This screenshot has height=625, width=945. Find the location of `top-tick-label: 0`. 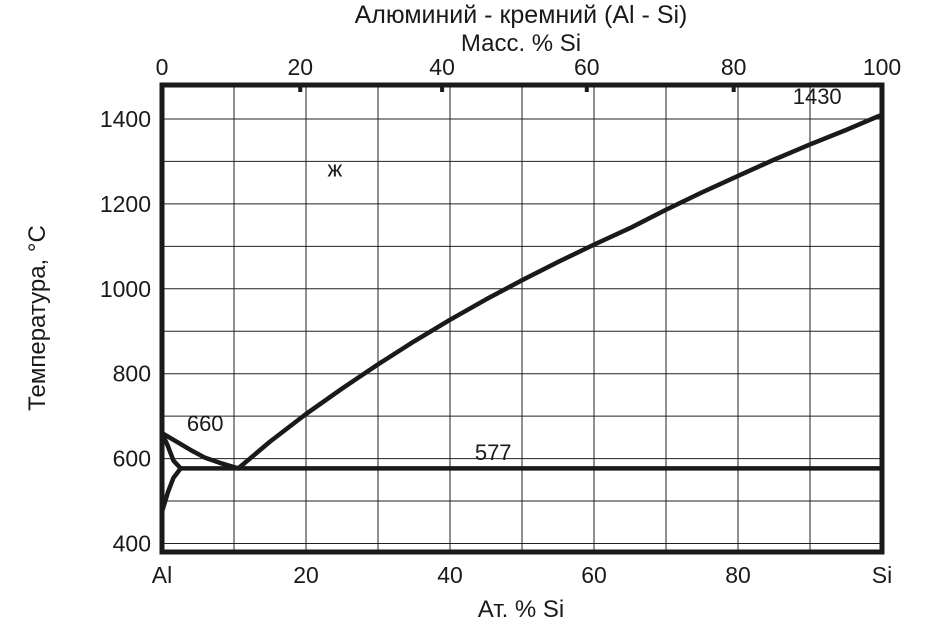

top-tick-label: 0 is located at coordinates (162, 67).